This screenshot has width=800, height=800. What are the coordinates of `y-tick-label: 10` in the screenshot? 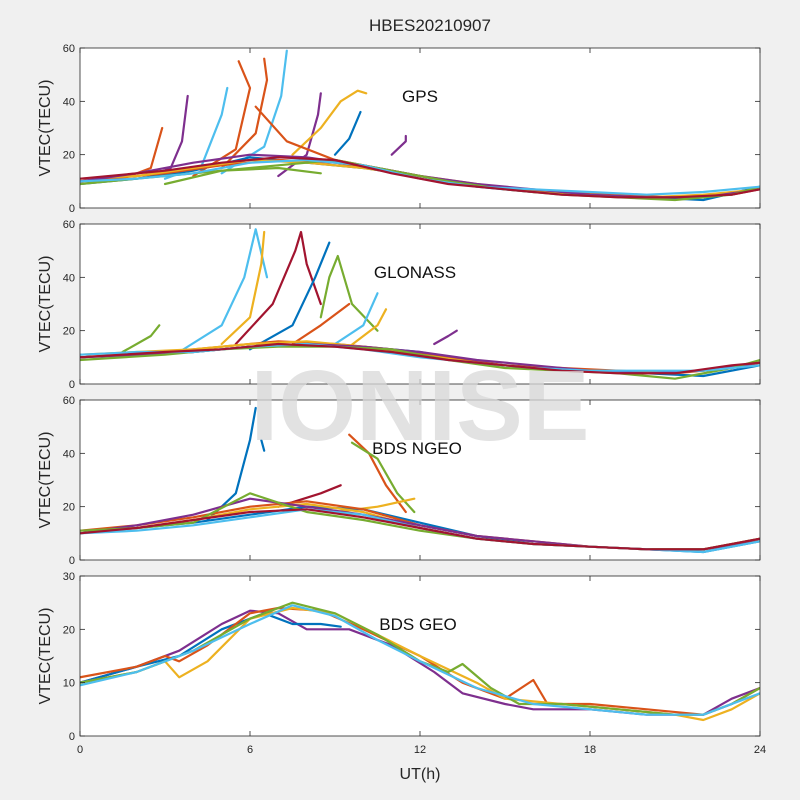 It's located at (69, 684).